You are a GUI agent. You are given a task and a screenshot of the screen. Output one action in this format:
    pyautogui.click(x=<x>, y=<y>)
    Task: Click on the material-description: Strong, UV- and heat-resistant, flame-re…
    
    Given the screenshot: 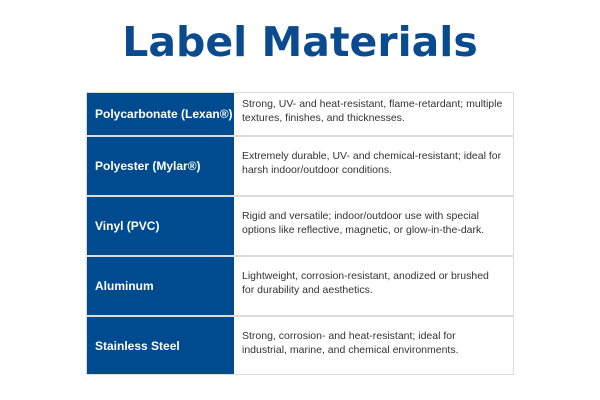 What is the action you would take?
    pyautogui.click(x=373, y=114)
    